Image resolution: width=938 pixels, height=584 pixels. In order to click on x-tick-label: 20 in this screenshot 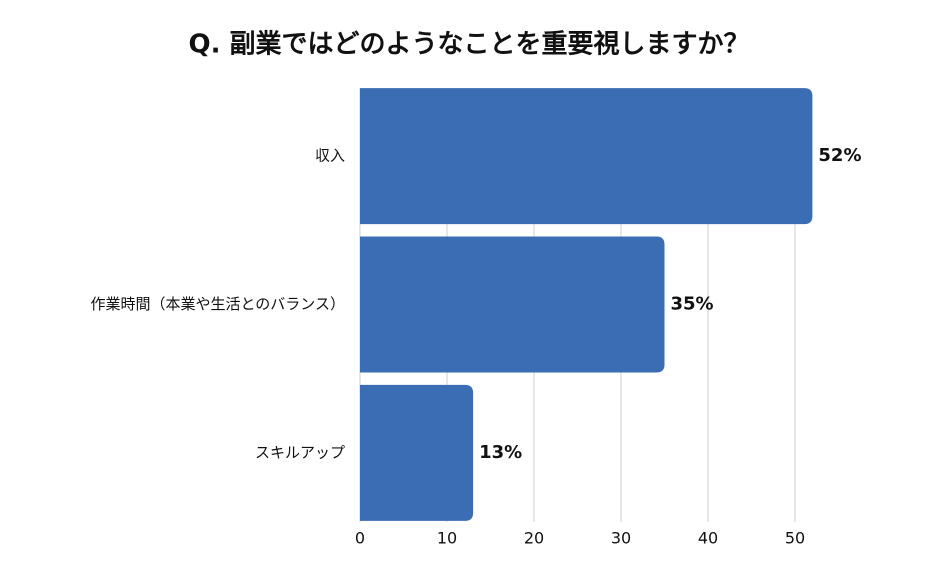, I will do `click(534, 538)`.